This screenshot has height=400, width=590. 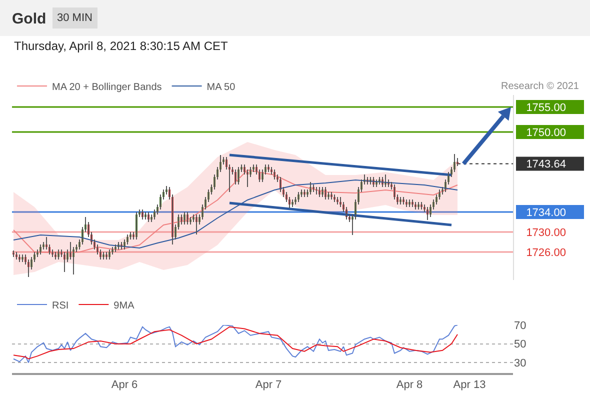 What do you see at coordinates (235, 214) in the screenshot?
I see `line-series` at bounding box center [235, 214].